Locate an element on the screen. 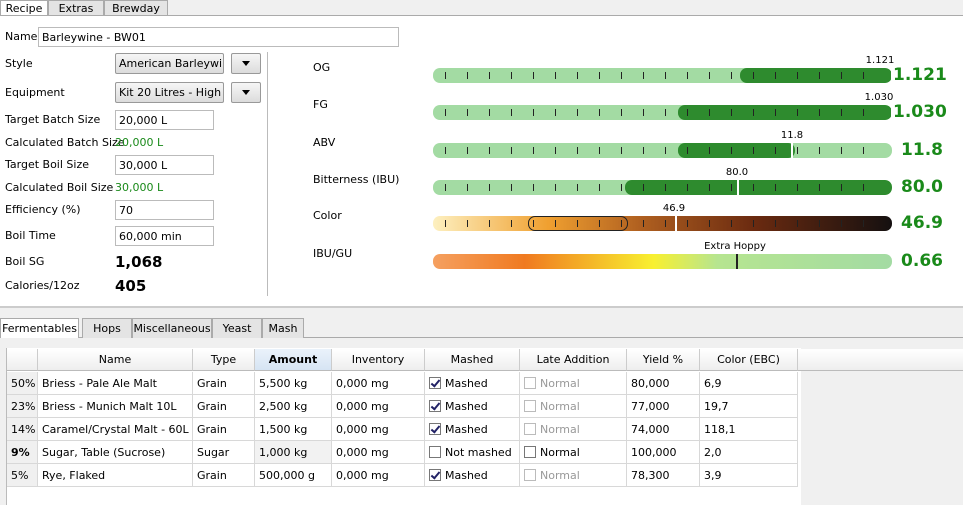 Image resolution: width=963 pixels, height=505 pixels. column-header: Yield % is located at coordinates (663, 360).